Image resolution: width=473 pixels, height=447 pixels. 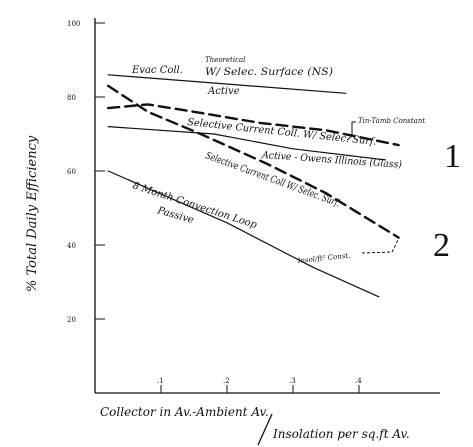 What do you see at coordinates (71, 172) in the screenshot?
I see `y-tick-label: 60` at bounding box center [71, 172].